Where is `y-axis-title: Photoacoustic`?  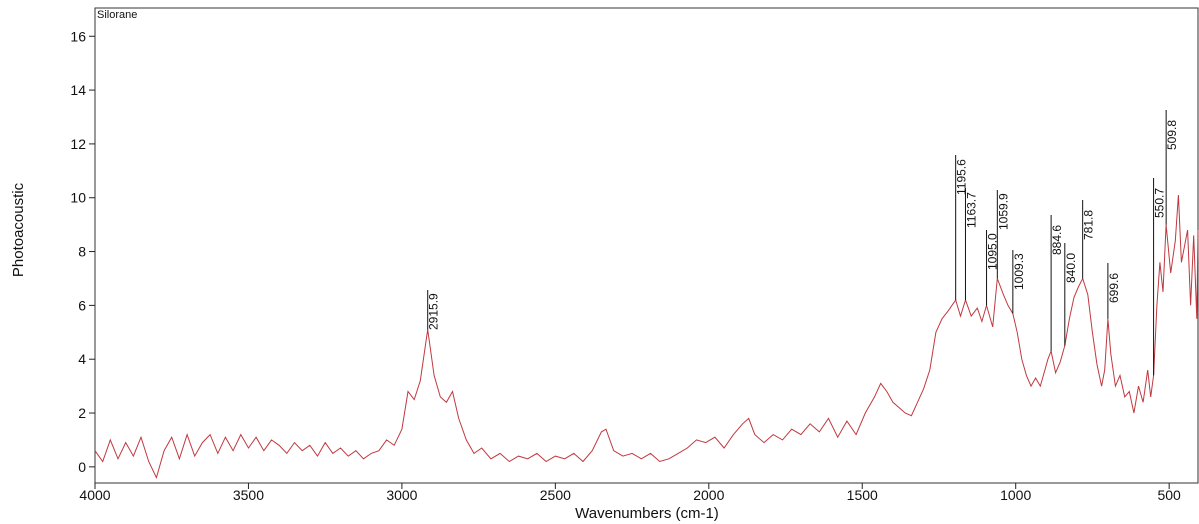 y-axis-title: Photoacoustic is located at coordinates (18, 229).